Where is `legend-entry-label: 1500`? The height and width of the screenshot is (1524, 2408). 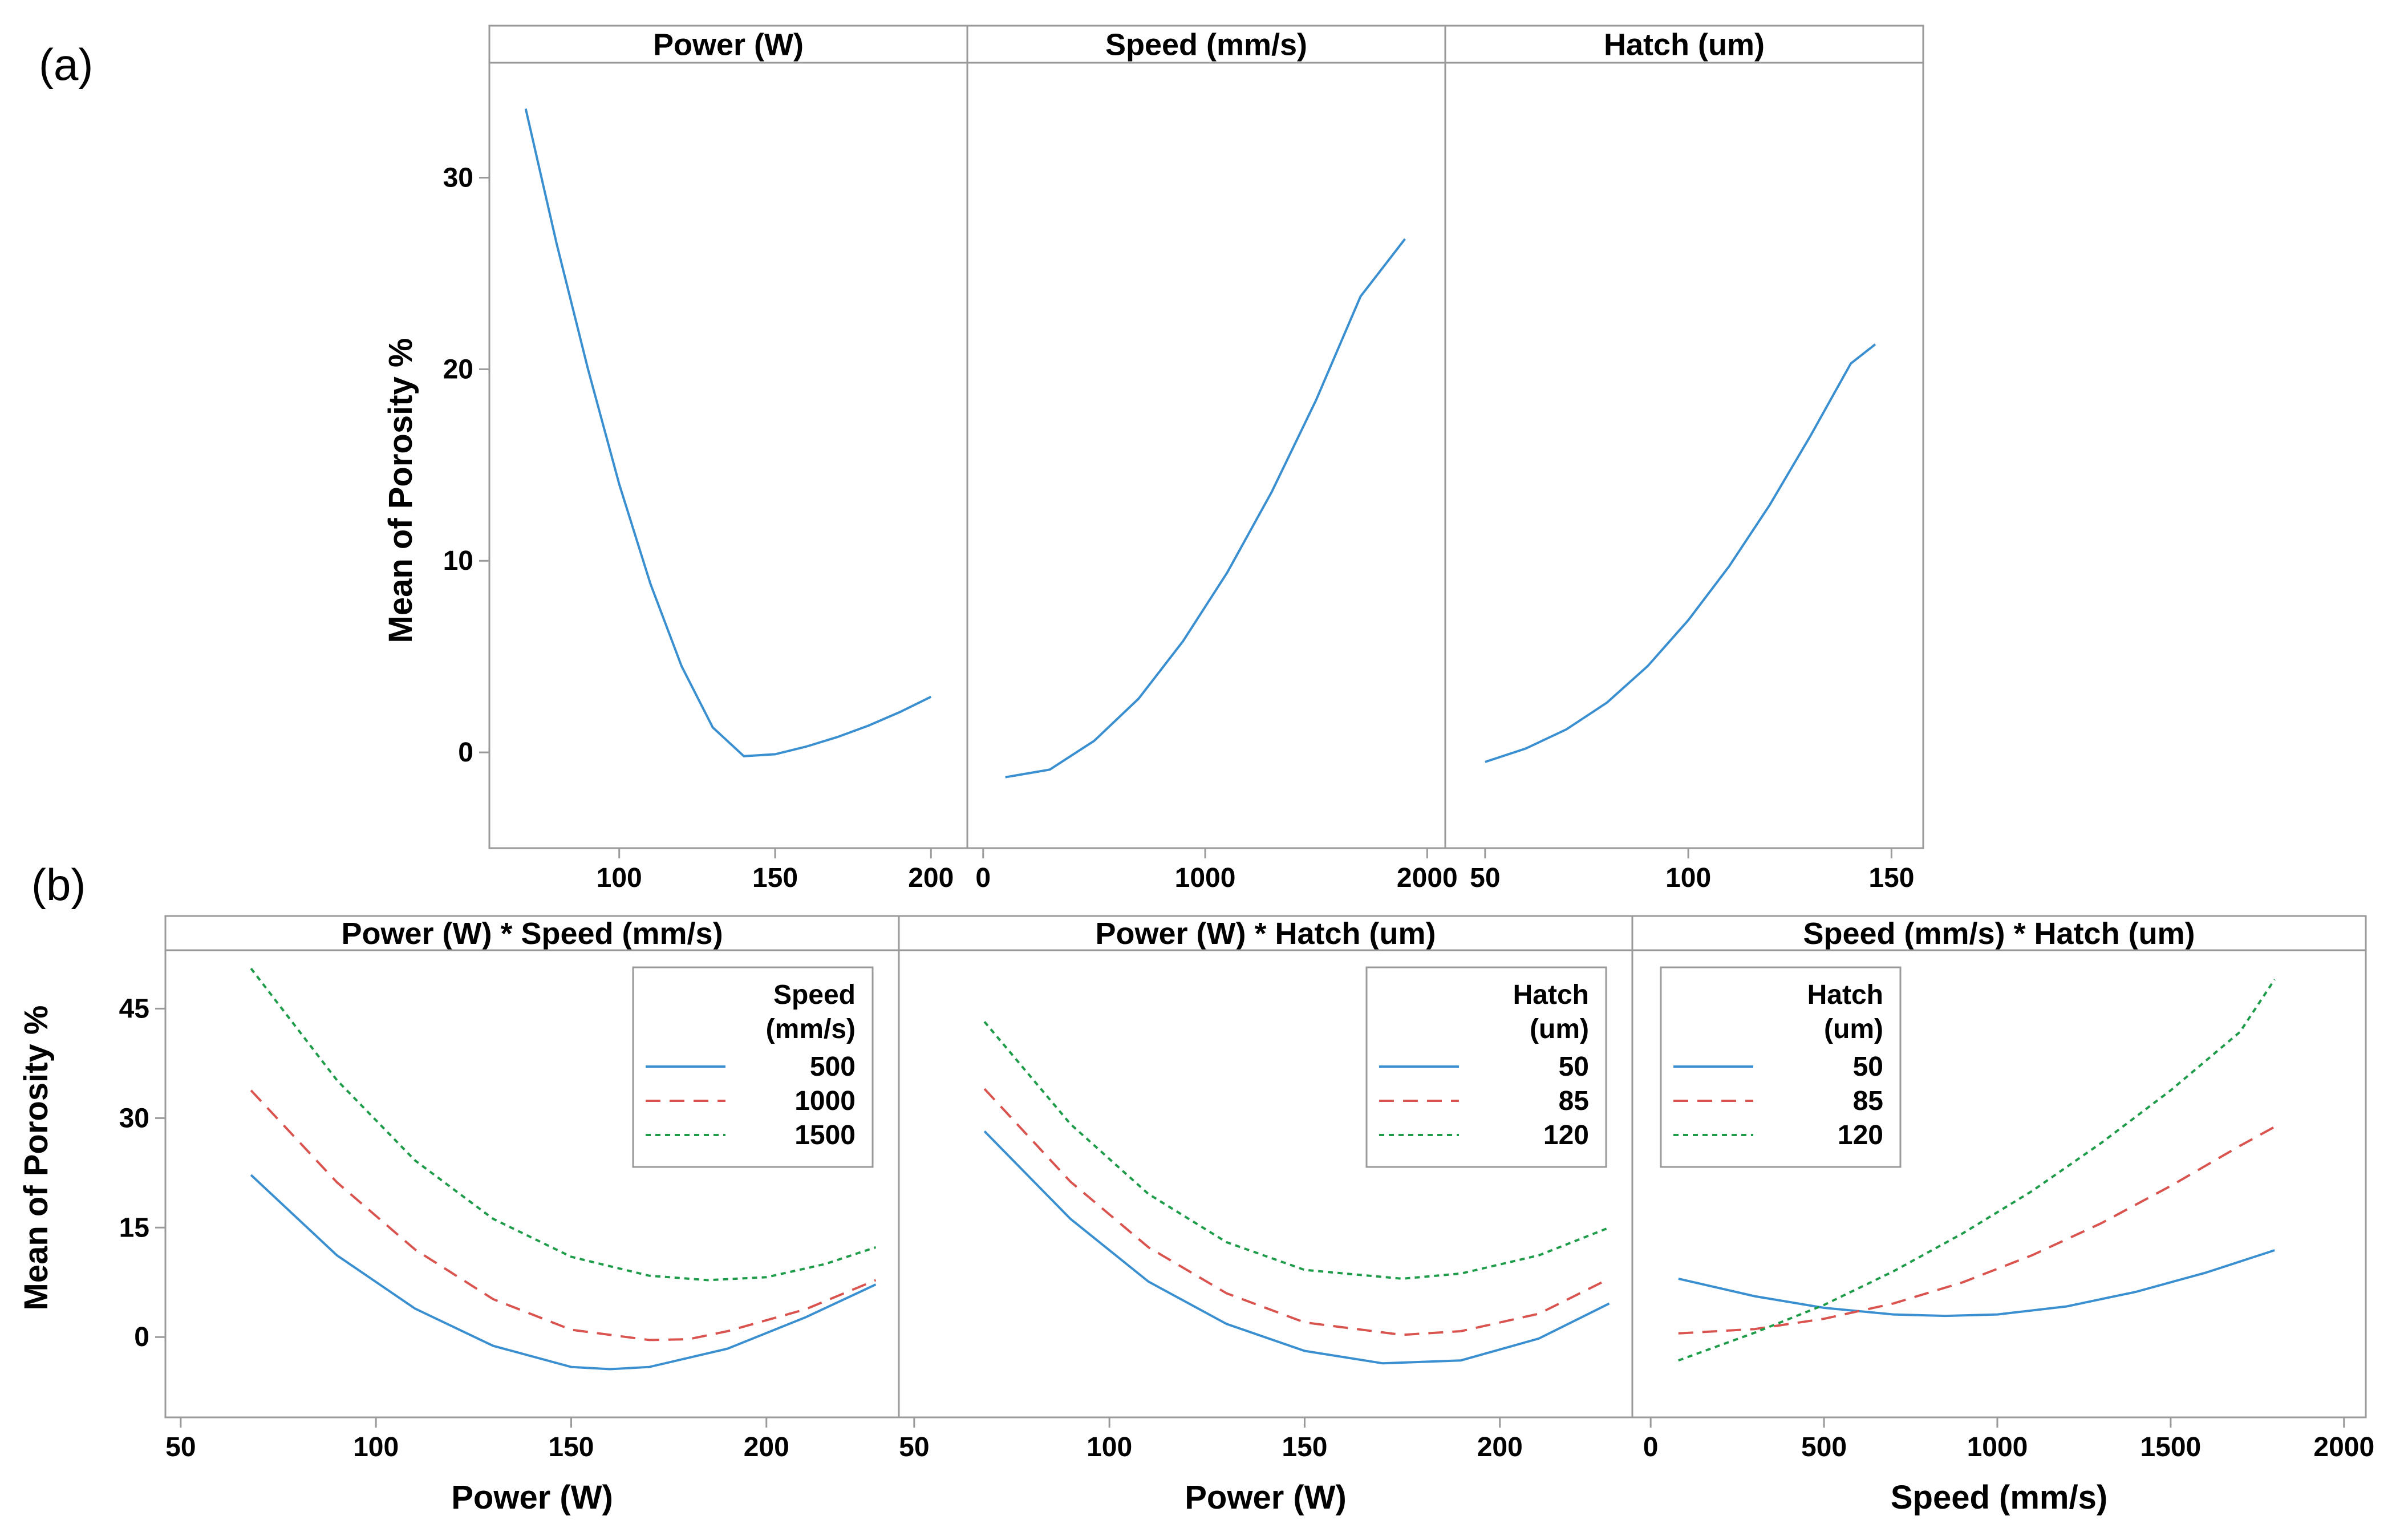 legend-entry-label: 1500 is located at coordinates (825, 1135).